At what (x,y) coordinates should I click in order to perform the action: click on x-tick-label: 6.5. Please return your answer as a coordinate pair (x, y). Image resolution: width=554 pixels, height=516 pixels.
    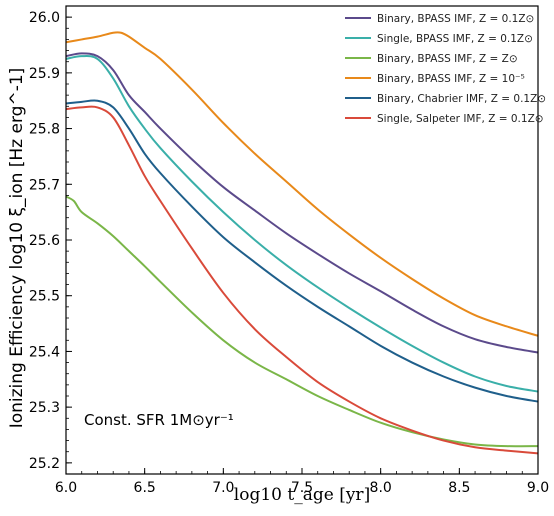
    Looking at the image, I should click on (145, 488).